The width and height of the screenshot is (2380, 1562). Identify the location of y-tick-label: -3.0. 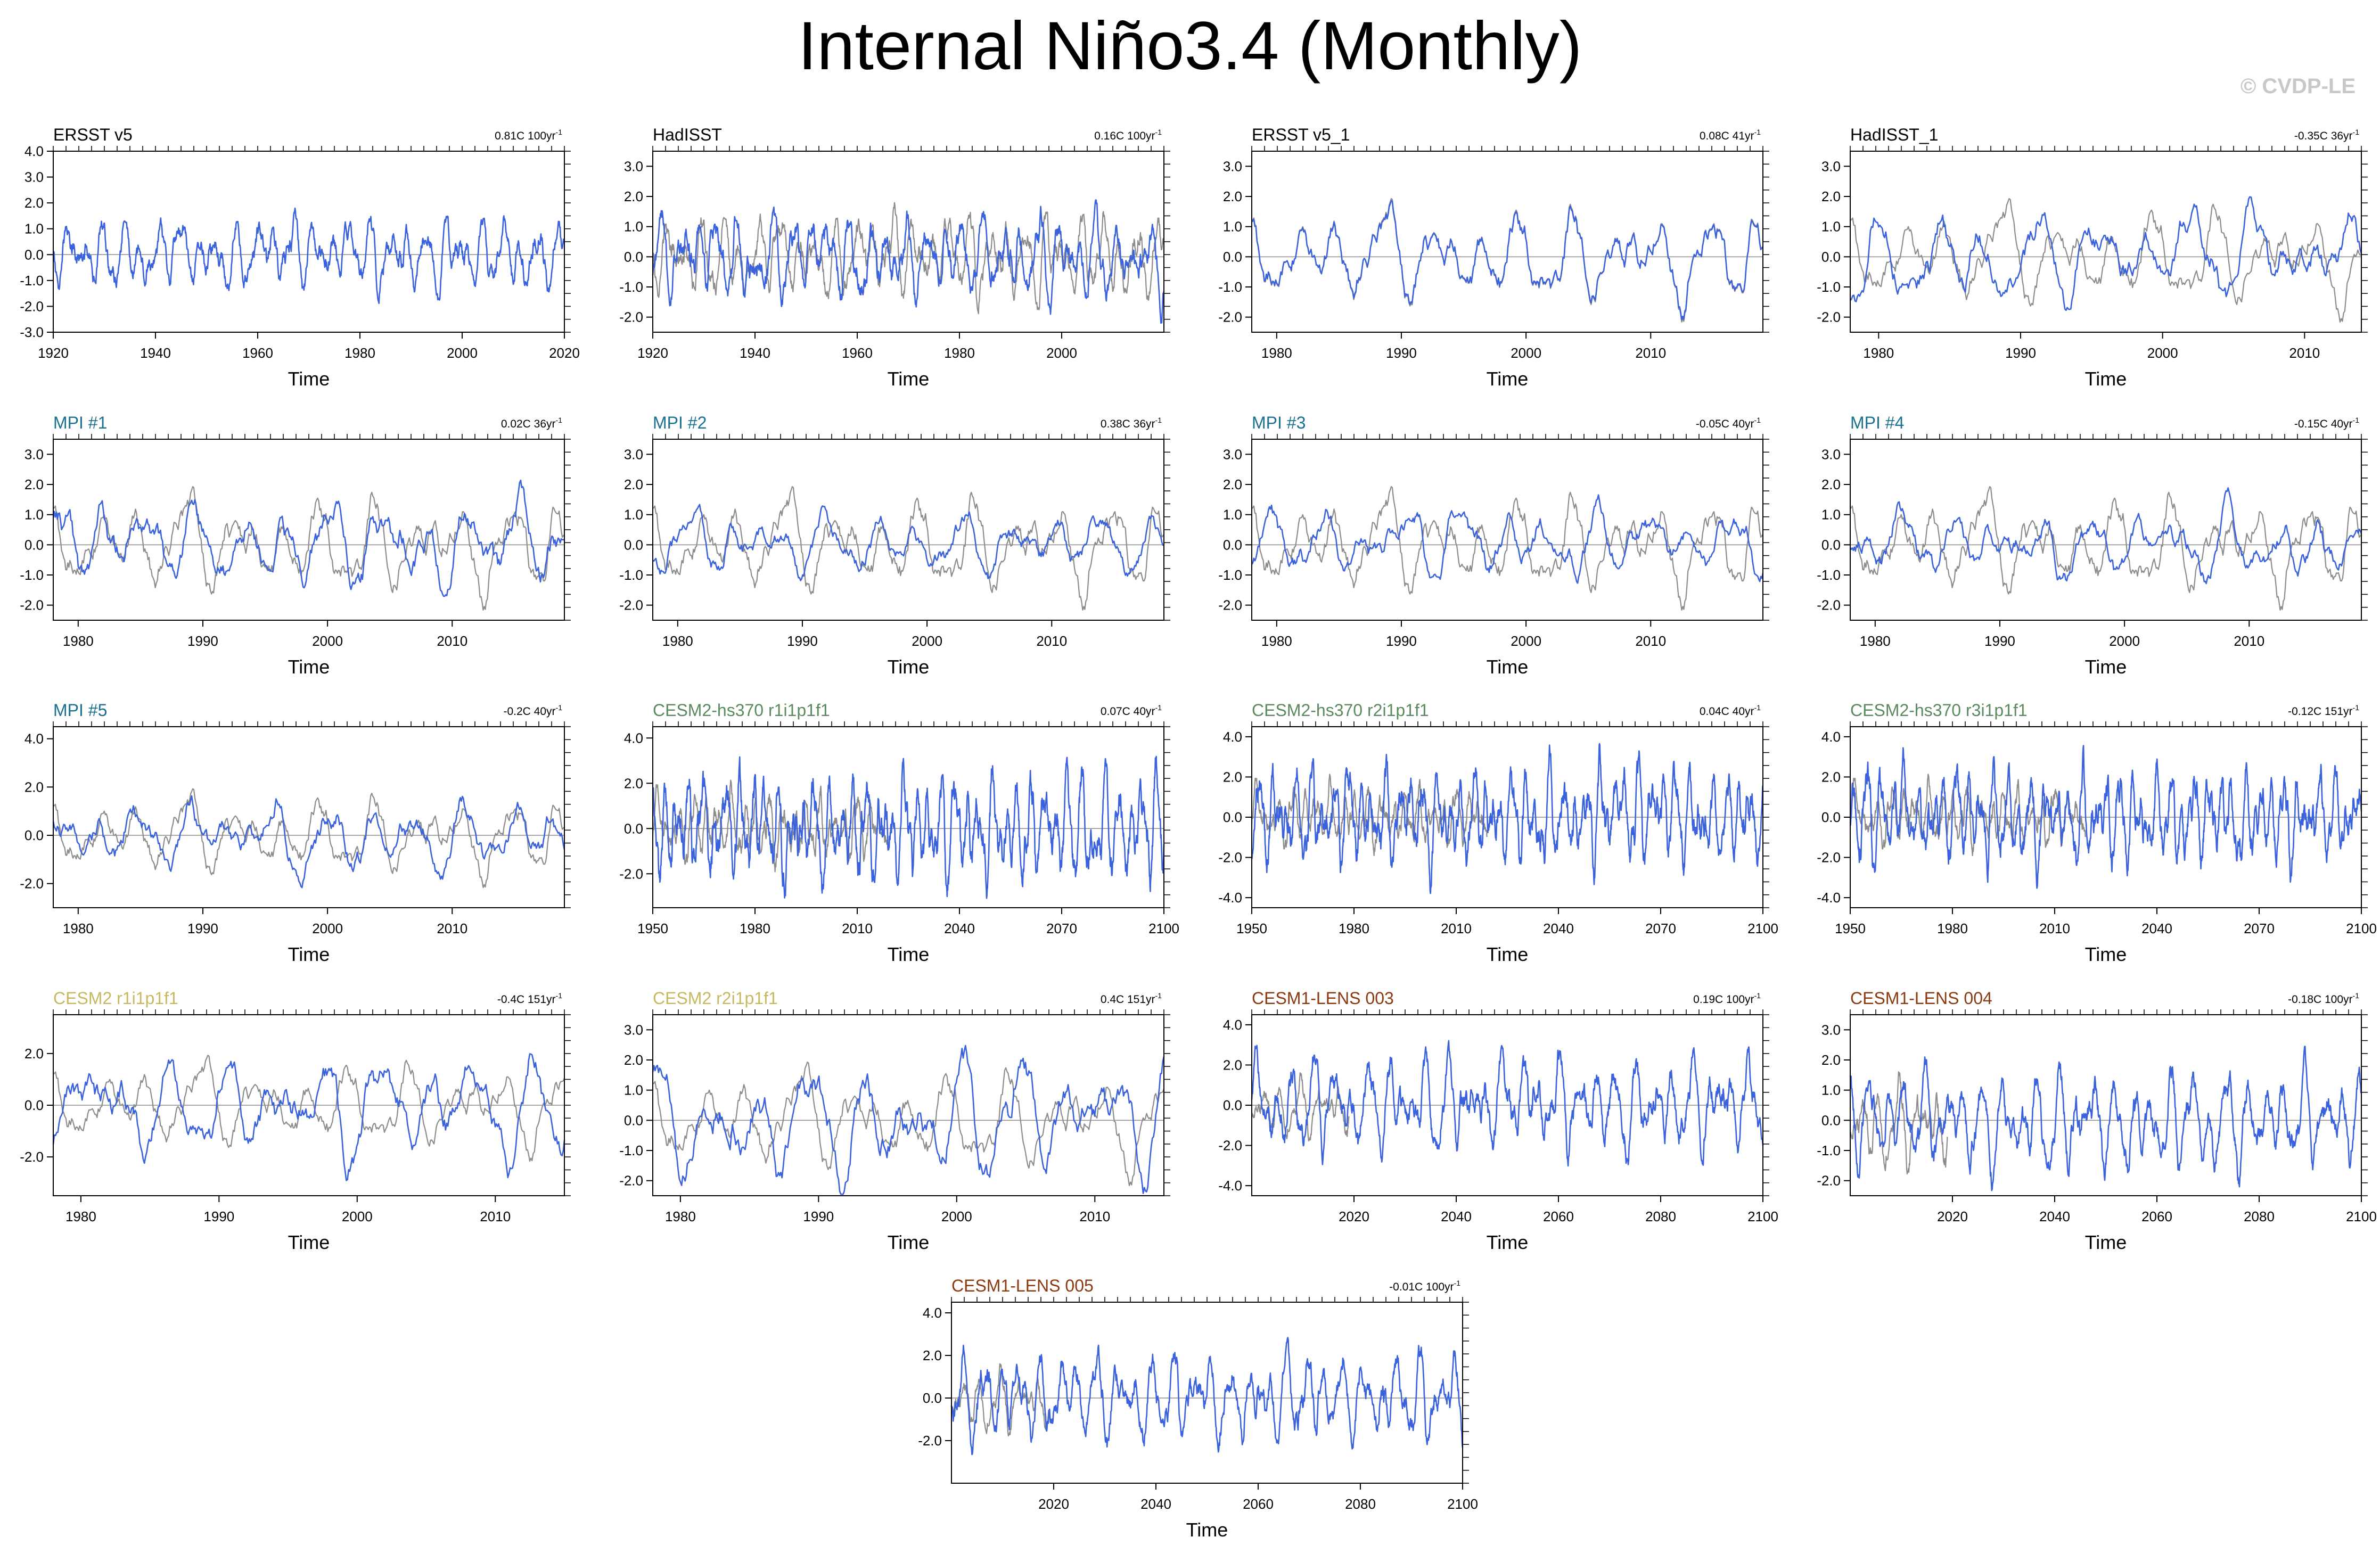
(32, 332).